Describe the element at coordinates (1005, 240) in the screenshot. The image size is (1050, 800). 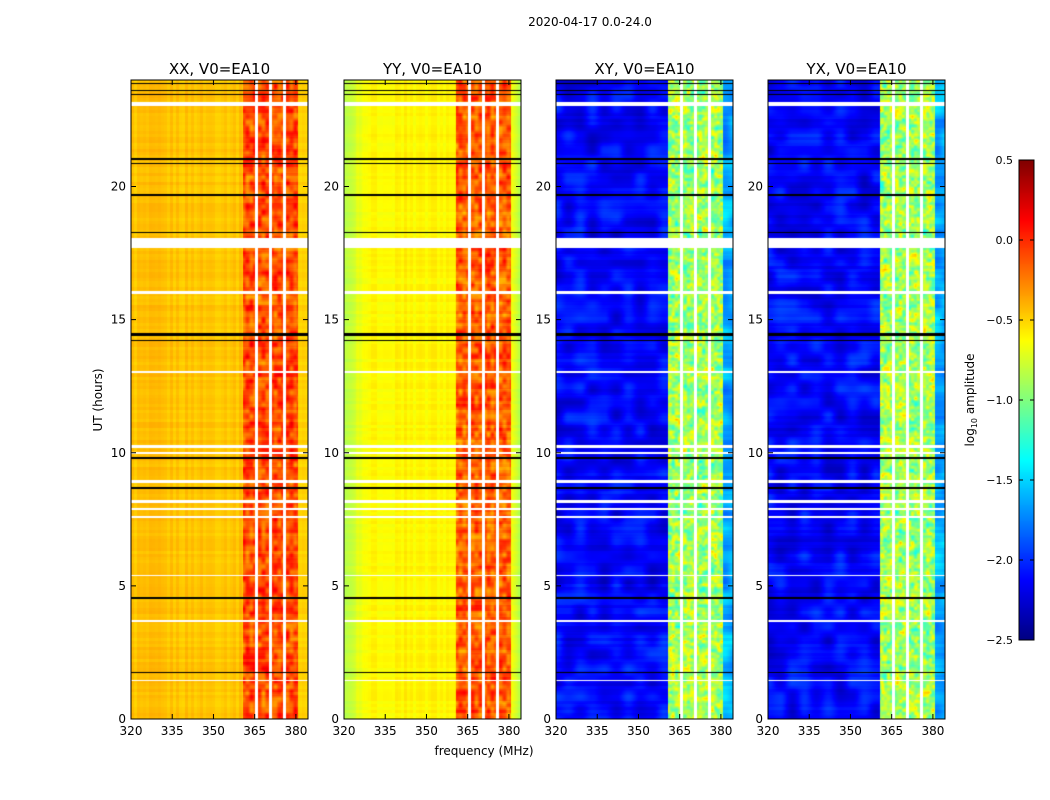
I see `colorbar-tick-label: 0.0` at that location.